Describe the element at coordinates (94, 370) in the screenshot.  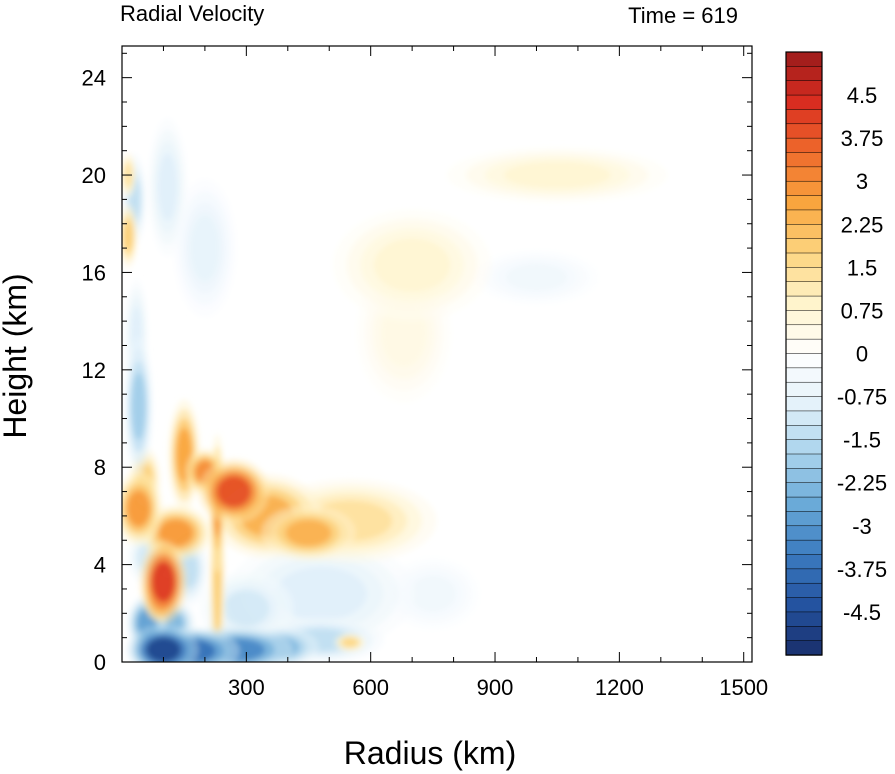
I see `y-tick-label: 12` at that location.